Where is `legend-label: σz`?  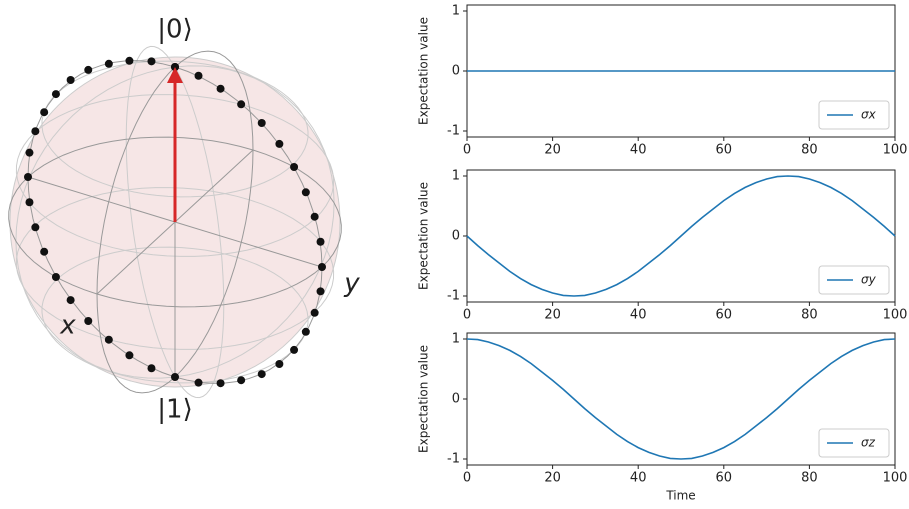 legend-label: σz is located at coordinates (868, 443).